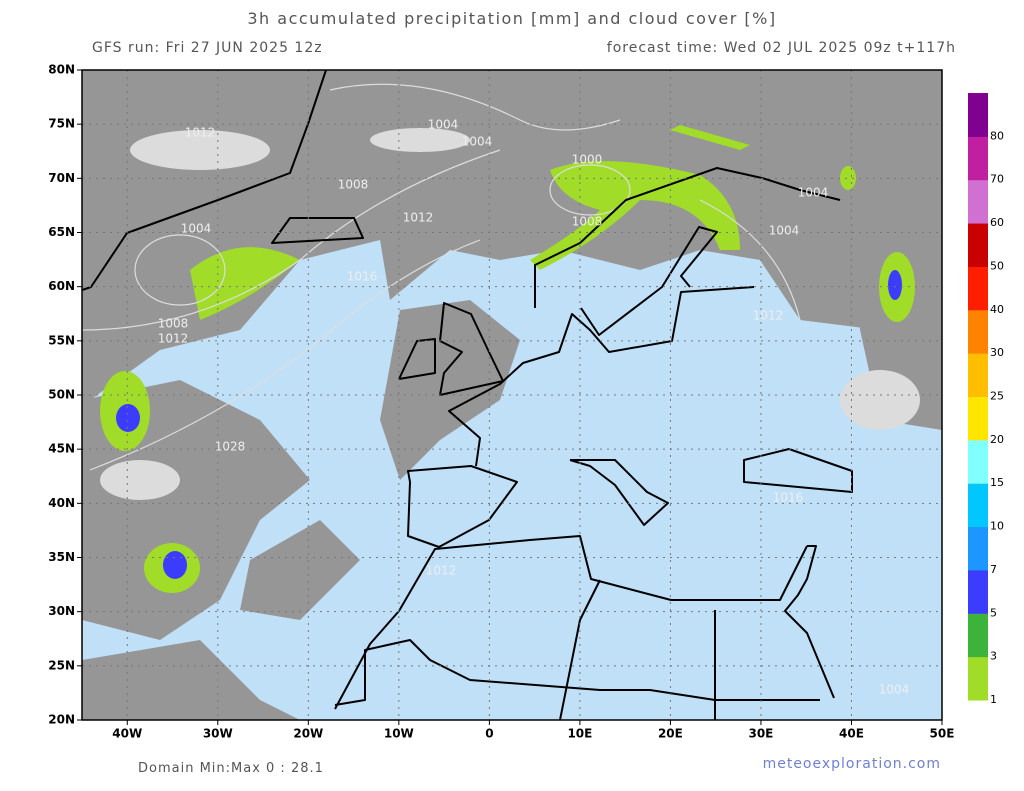 Image resolution: width=1024 pixels, height=791 pixels. Describe the element at coordinates (852, 764) in the screenshot. I see `credit: meteoexploration.com` at that location.